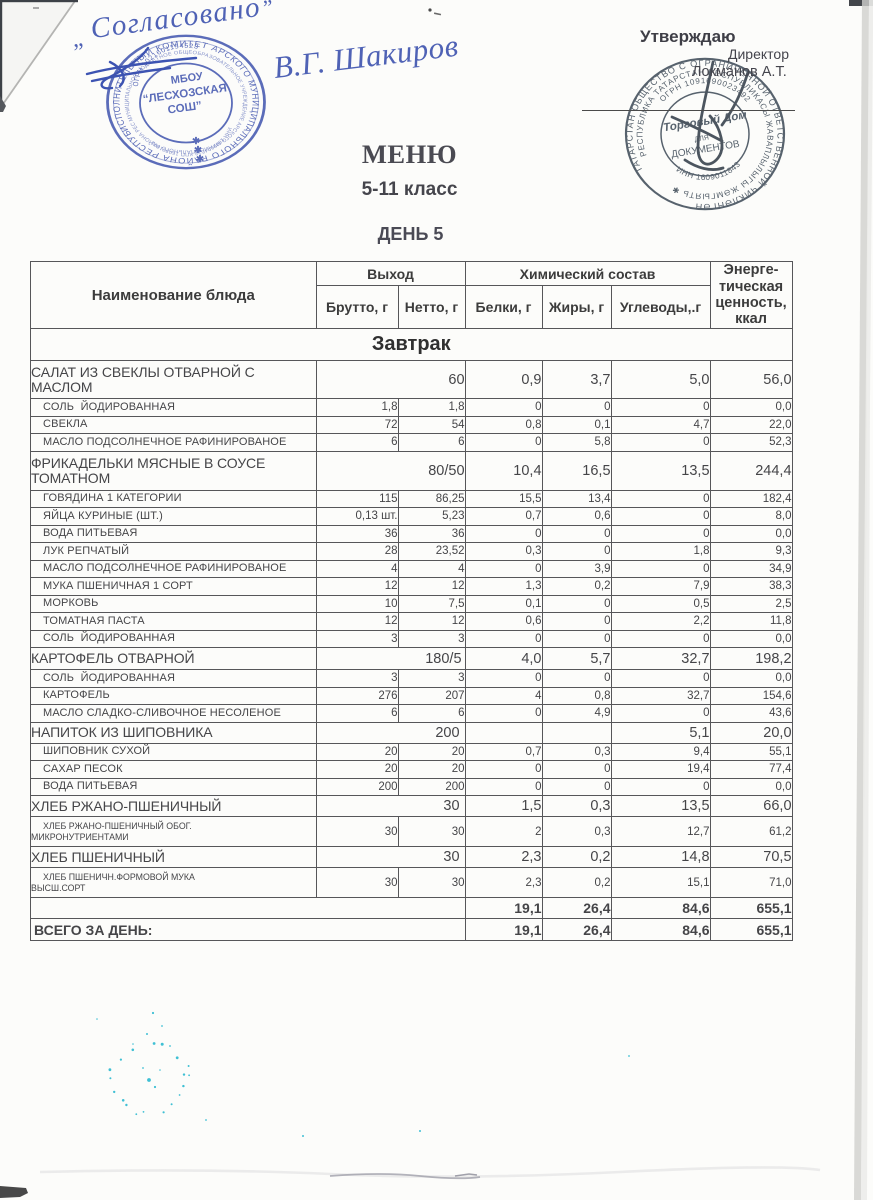 This screenshot has height=1200, width=873. Describe the element at coordinates (185, 108) in the screenshot. I see `svg-text: СОШ”` at that location.